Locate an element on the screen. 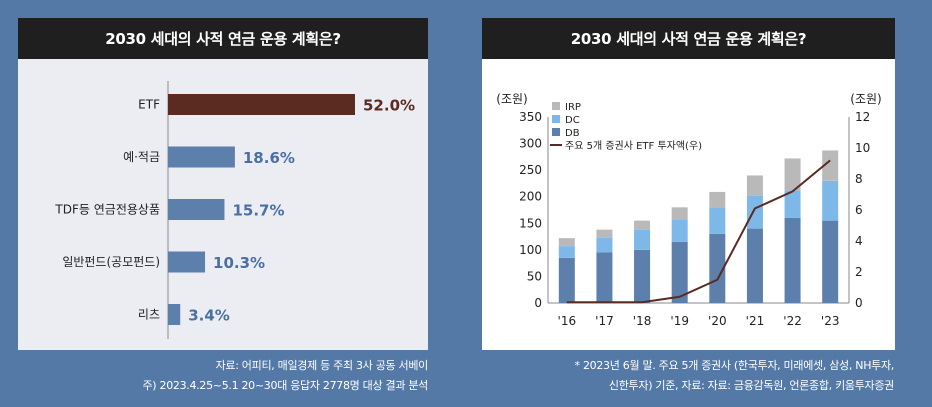  x-tick-label: '18 is located at coordinates (642, 321).